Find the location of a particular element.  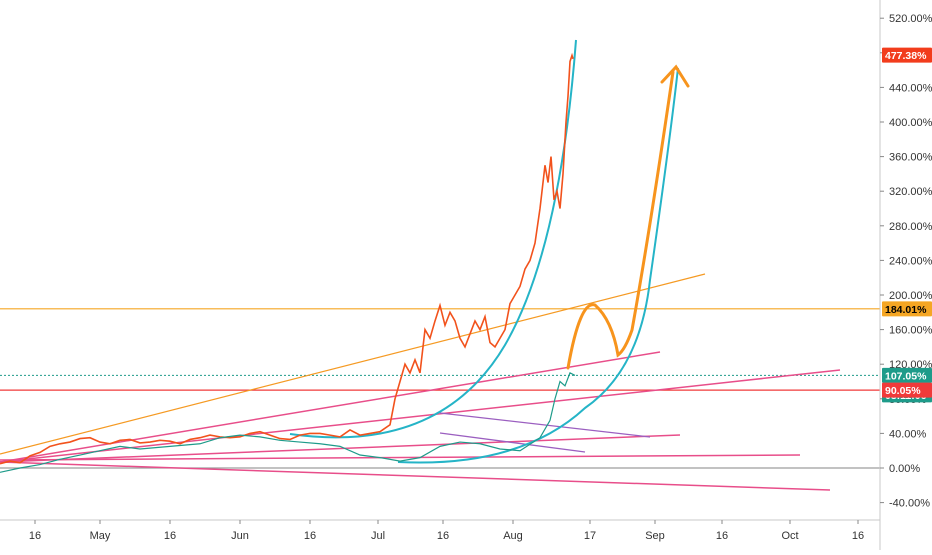

x-tick-label: May is located at coordinates (100, 536).